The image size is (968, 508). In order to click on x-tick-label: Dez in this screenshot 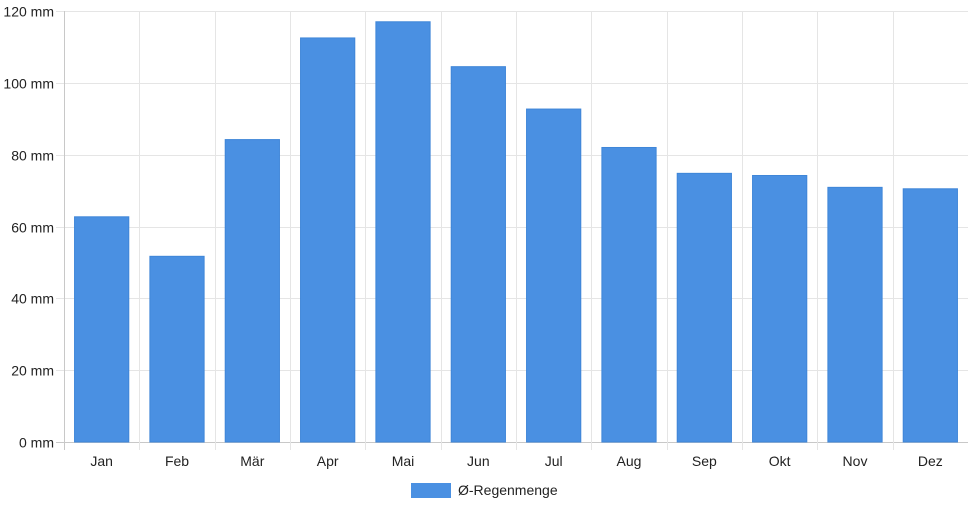, I will do `click(930, 461)`.